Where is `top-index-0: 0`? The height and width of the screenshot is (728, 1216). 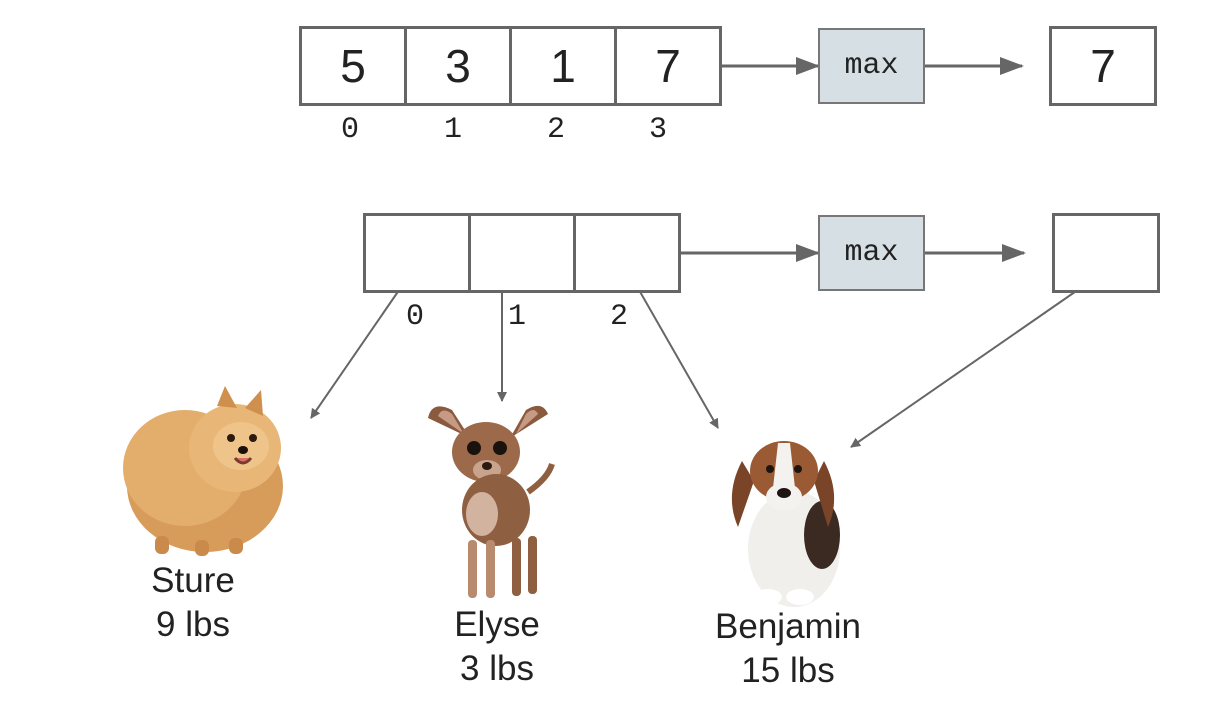 top-index-0: 0 is located at coordinates (349, 130).